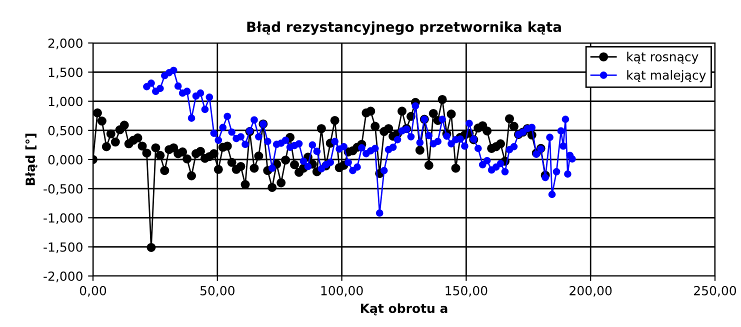  I want to click on x-tick-label: 100,00, so click(342, 291).